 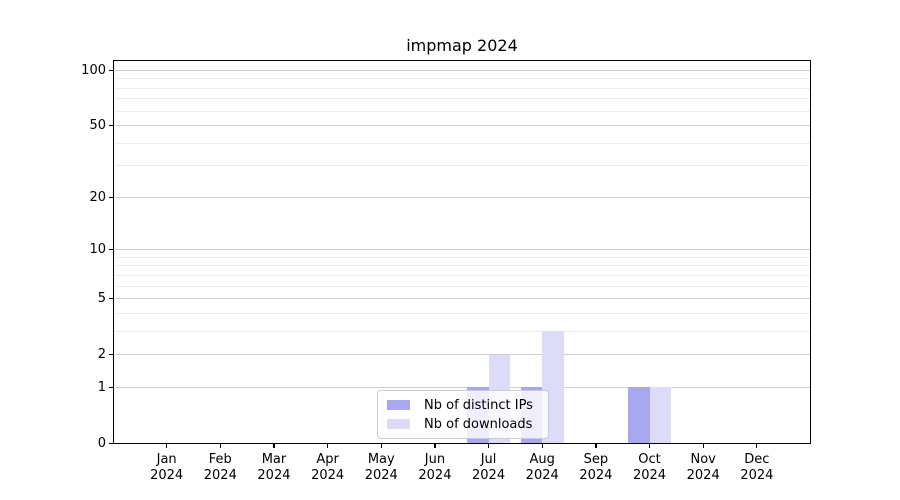 I want to click on x-tick-label-apr: Apr 2024, so click(x=328, y=468).